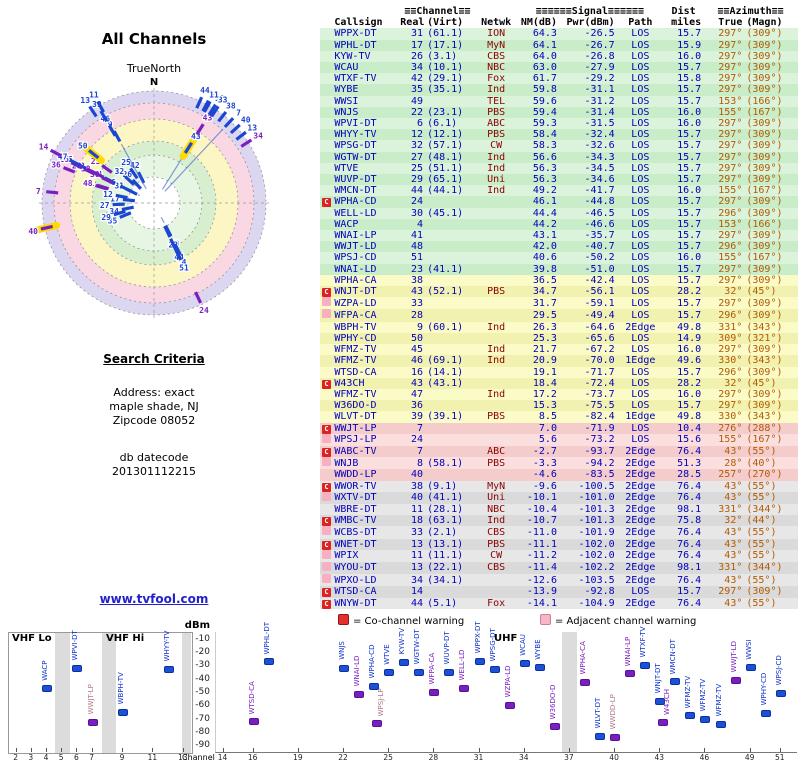 This screenshot has width=800, height=768. I want to click on callsign: WWOR-TV, so click(355, 486).